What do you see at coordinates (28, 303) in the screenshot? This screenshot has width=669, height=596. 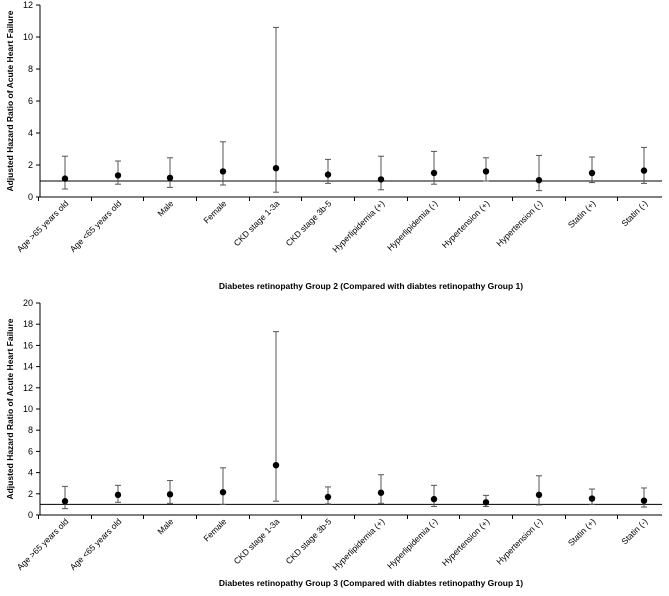 I see `y-tick-label: 20` at bounding box center [28, 303].